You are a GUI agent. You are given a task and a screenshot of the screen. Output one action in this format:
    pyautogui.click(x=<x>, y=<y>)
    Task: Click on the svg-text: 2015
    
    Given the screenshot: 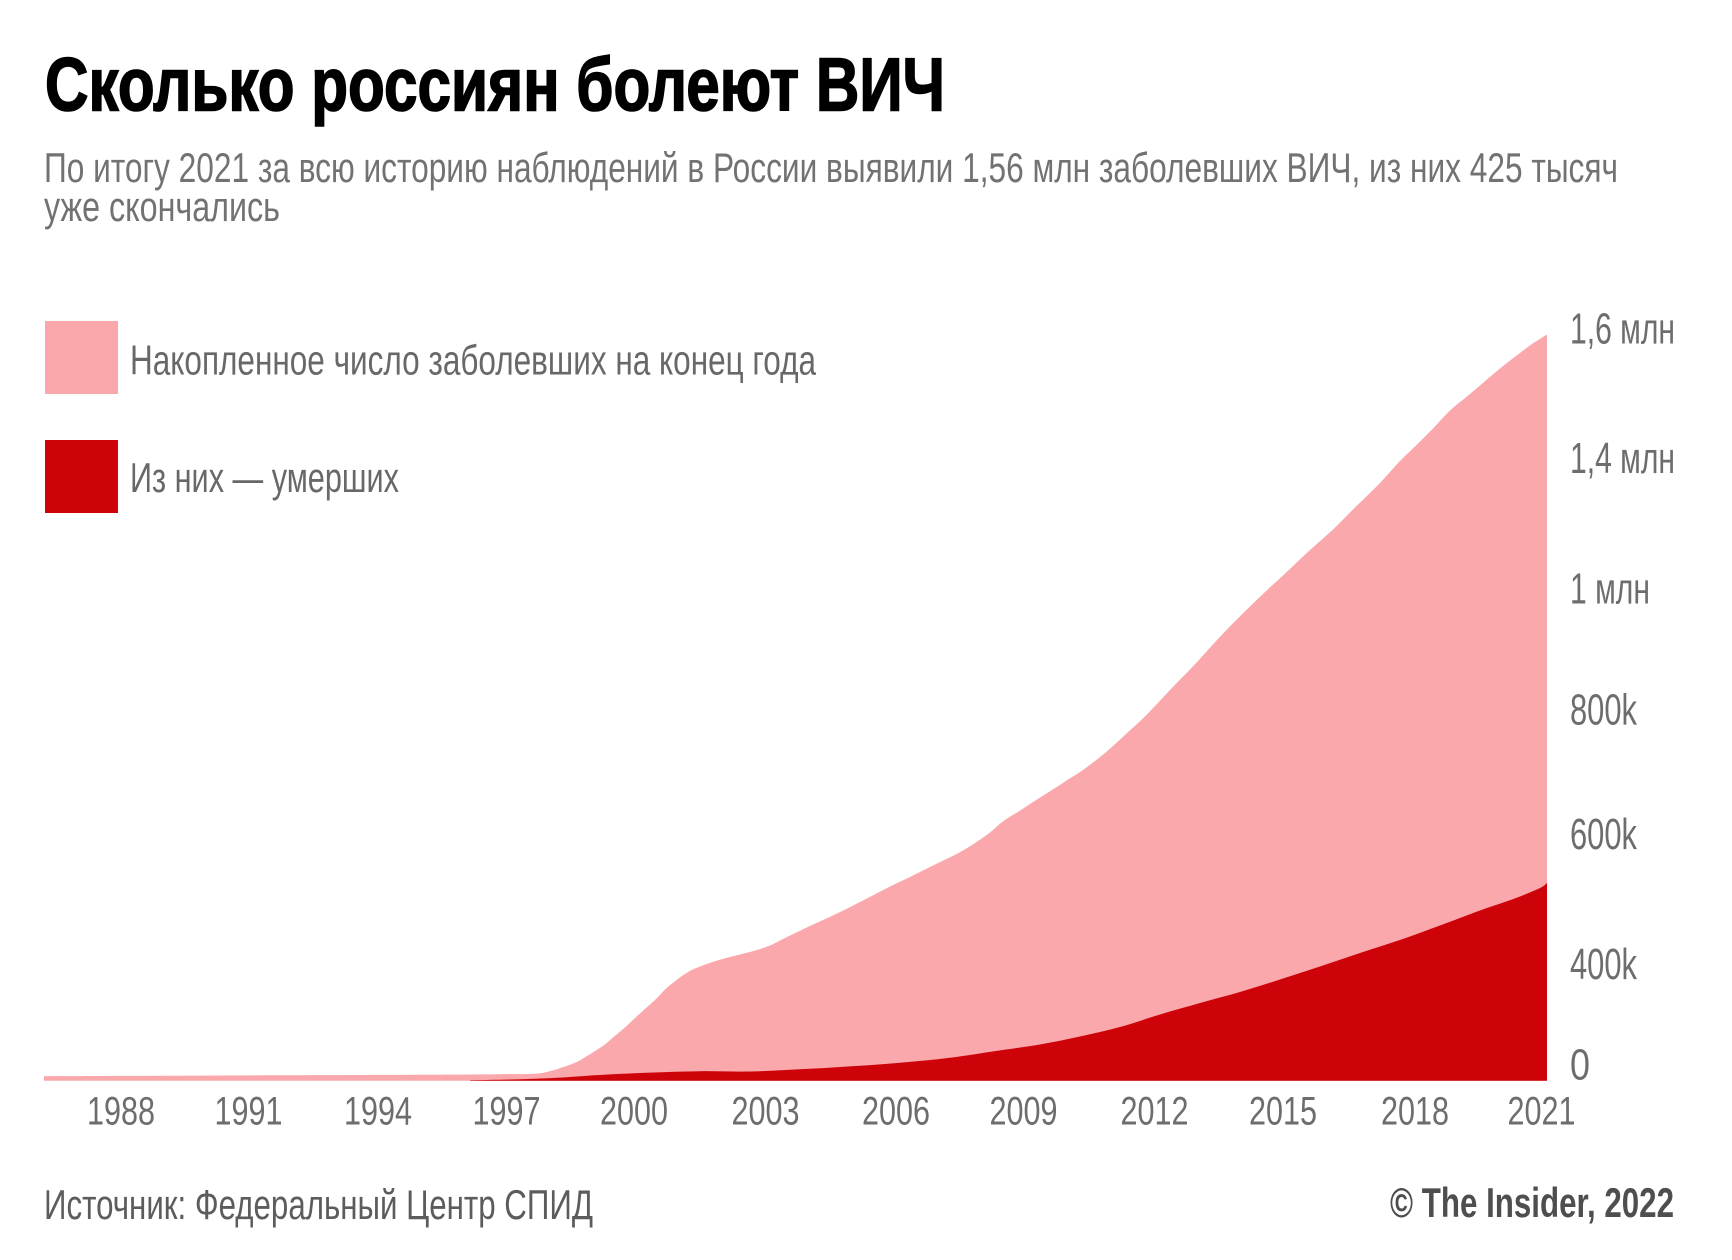 What is the action you would take?
    pyautogui.click(x=1283, y=1112)
    